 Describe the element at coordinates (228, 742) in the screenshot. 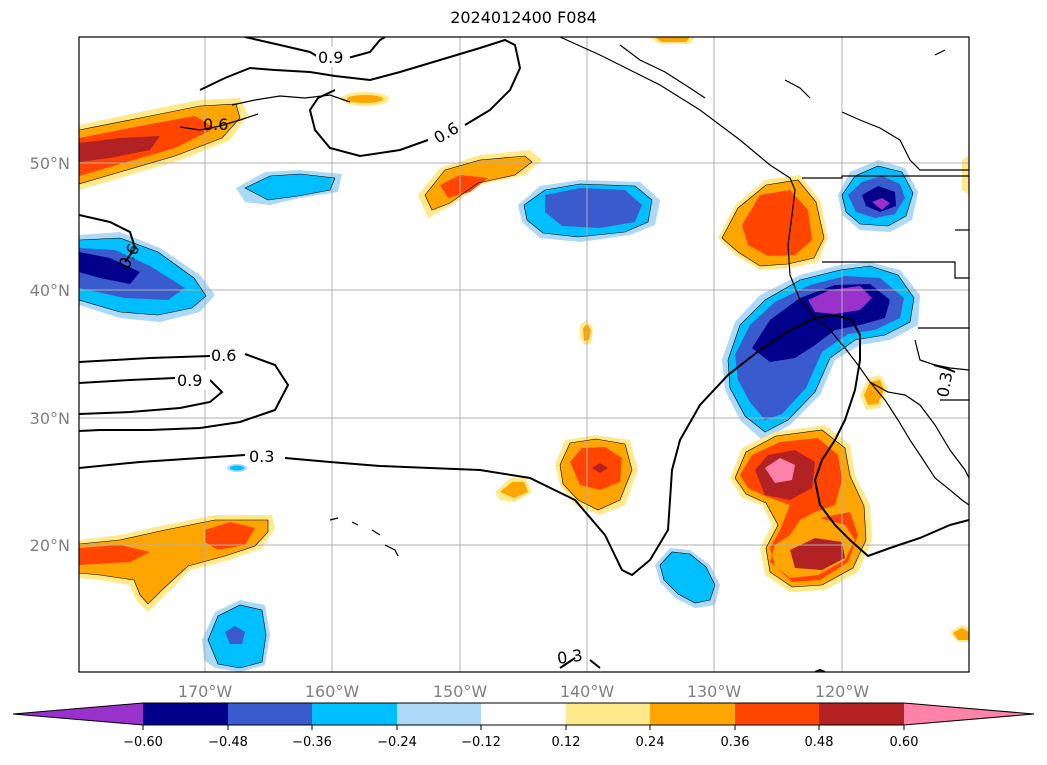

I see `colorbar-tick-label: −0.48` at that location.